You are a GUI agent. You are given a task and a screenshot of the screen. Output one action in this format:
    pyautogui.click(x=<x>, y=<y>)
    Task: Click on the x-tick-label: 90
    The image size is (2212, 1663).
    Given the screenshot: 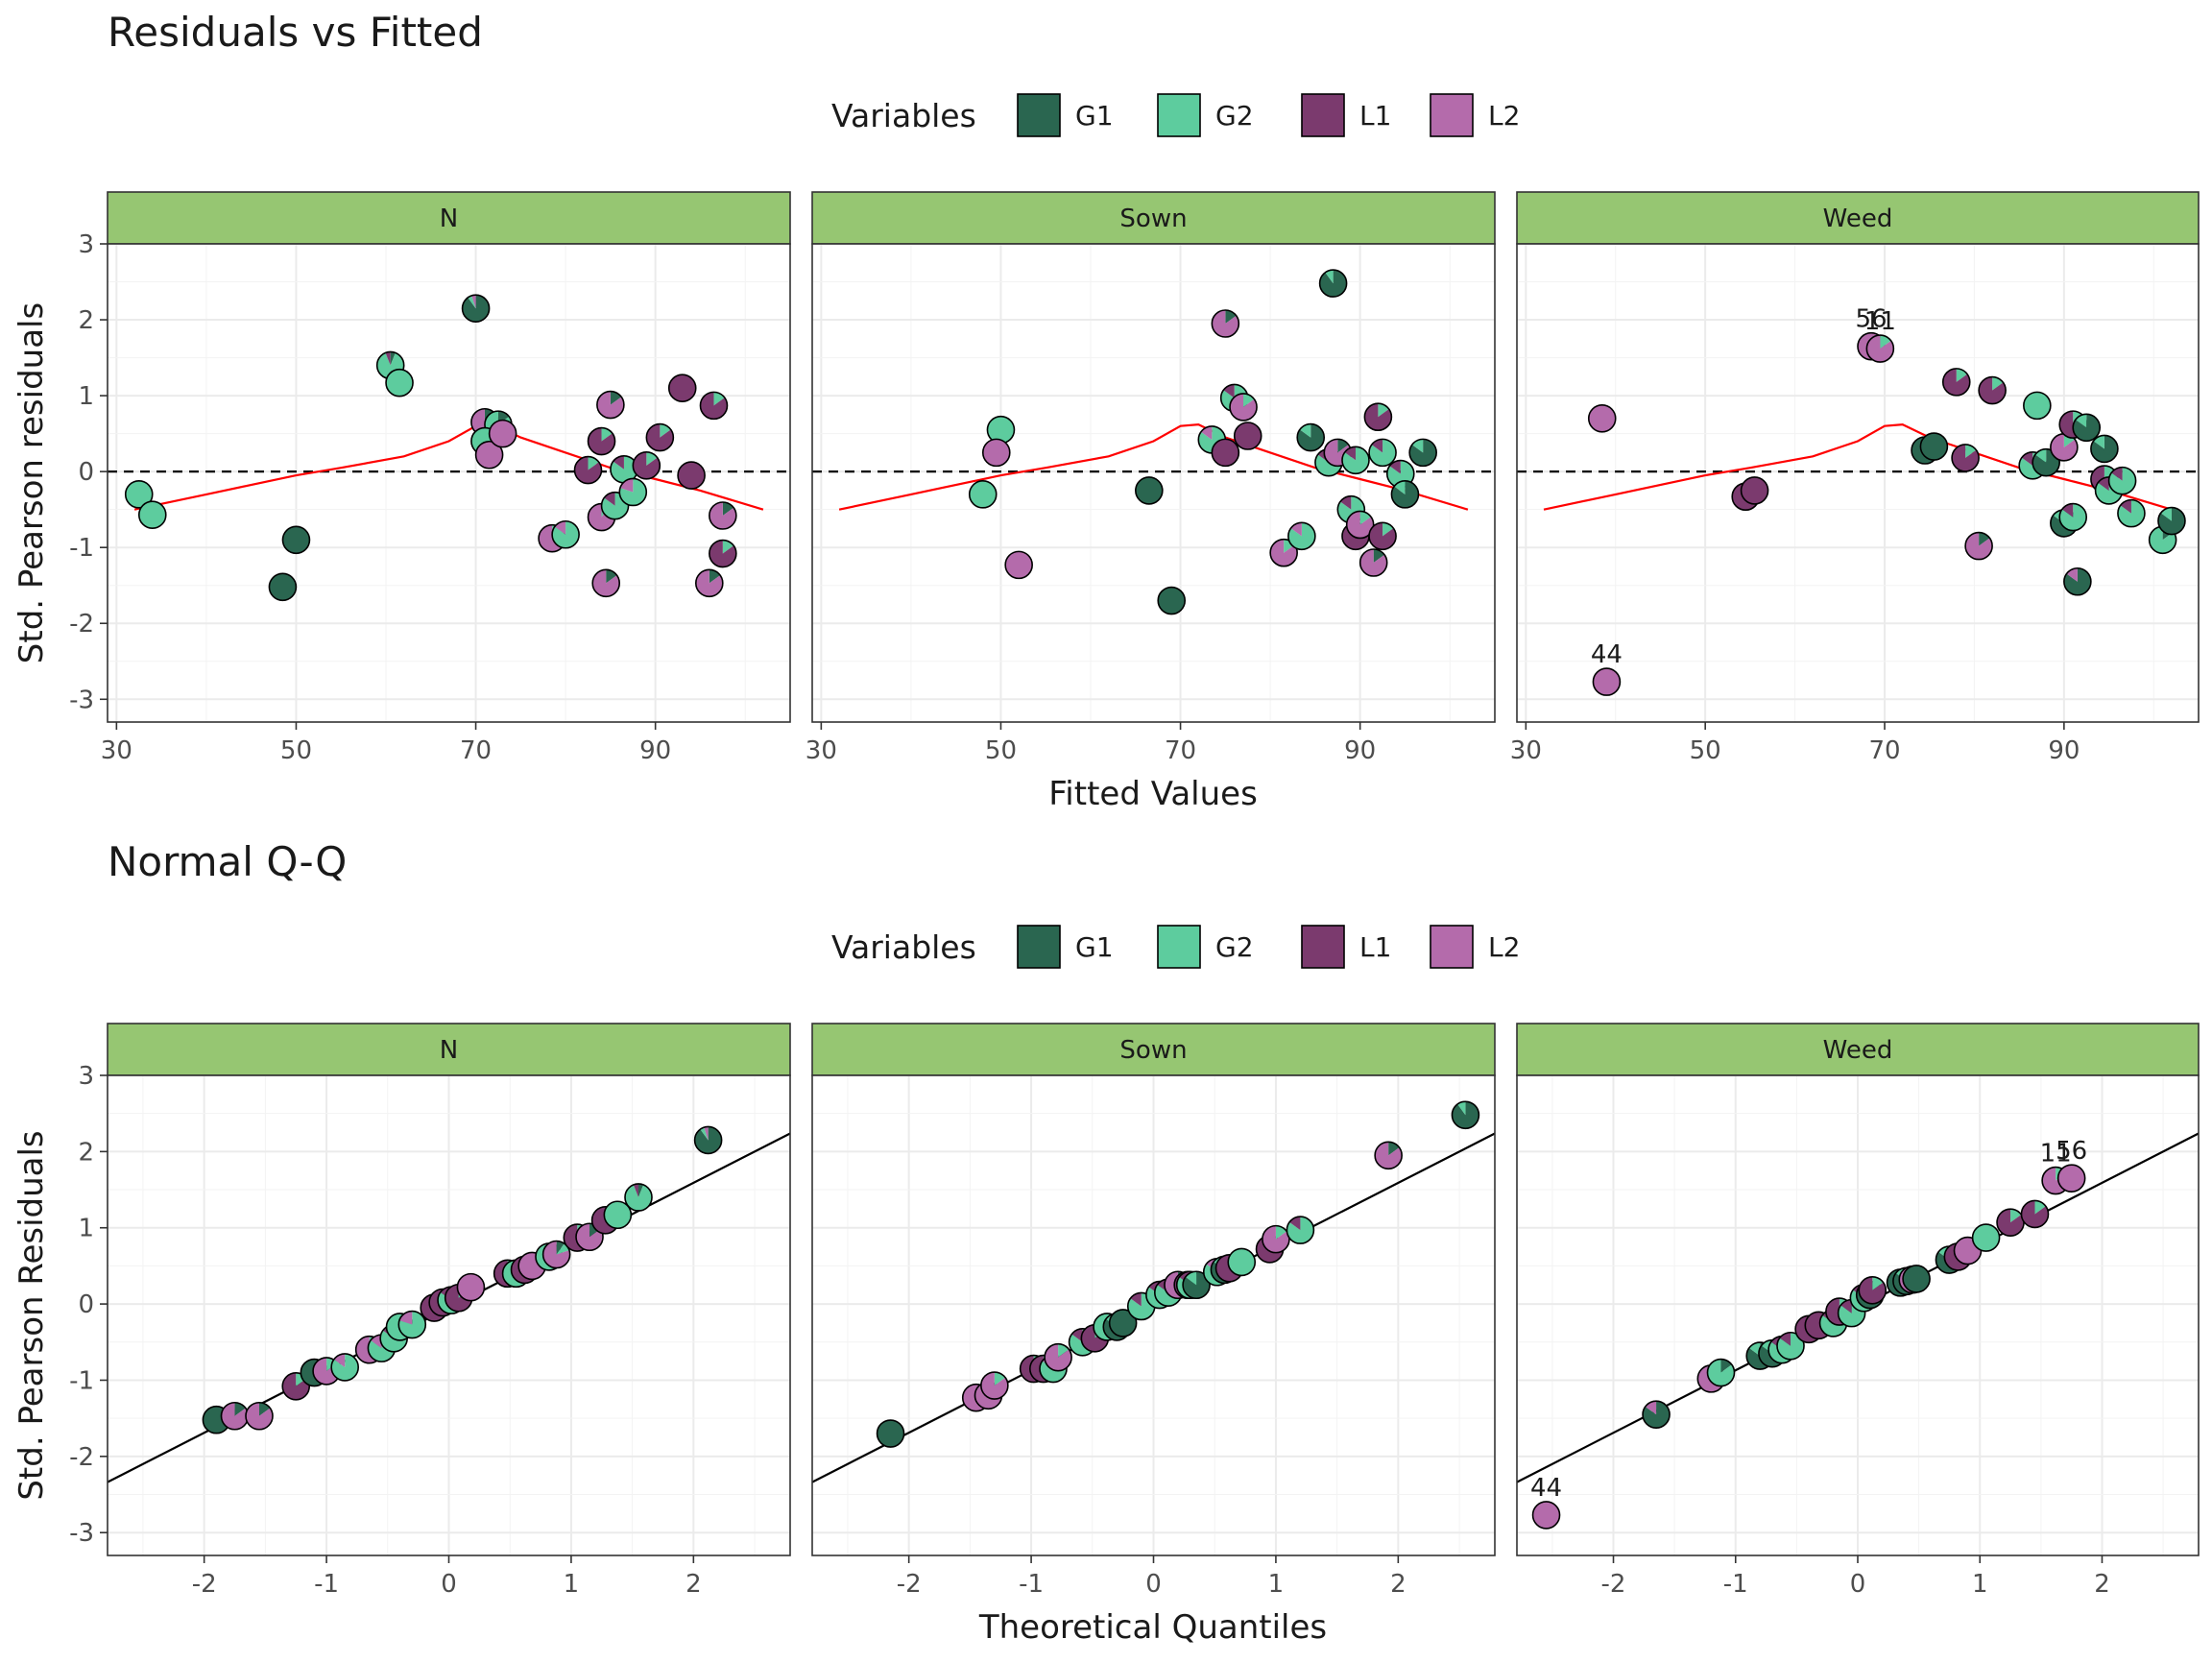 What is the action you would take?
    pyautogui.click(x=2064, y=750)
    